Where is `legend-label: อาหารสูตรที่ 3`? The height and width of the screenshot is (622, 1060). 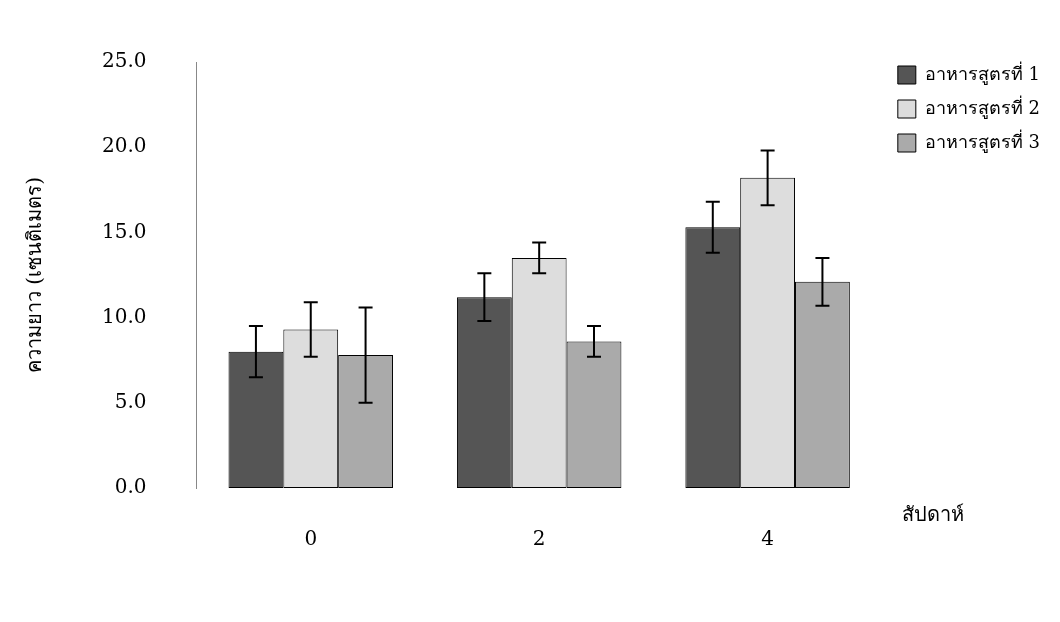 legend-label: อาหารสูตรที่ 3 is located at coordinates (982, 140).